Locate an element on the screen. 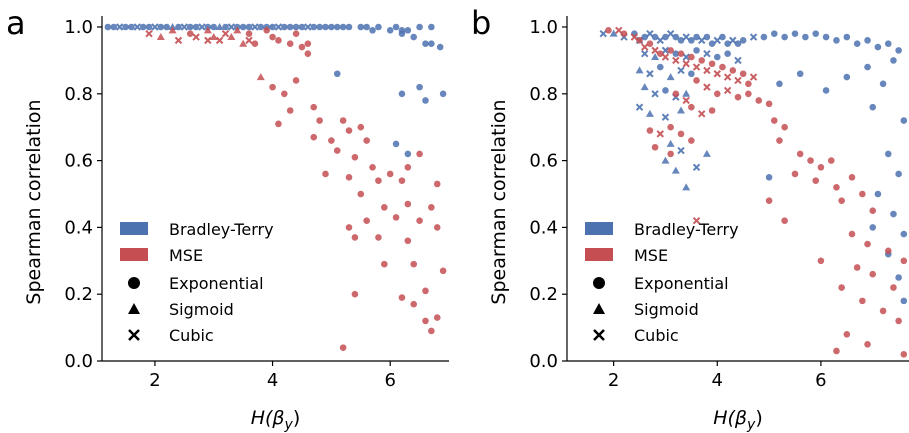 This screenshot has width=909, height=433. legend-label: Exponential is located at coordinates (216, 283).